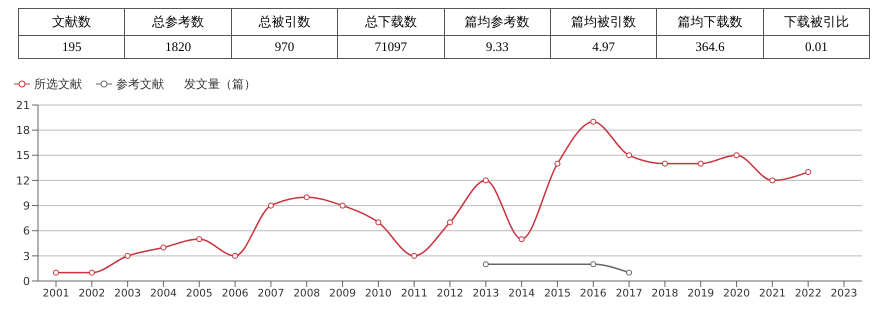 The width and height of the screenshot is (886, 324). Describe the element at coordinates (178, 47) in the screenshot. I see `data-label: 1820` at that location.